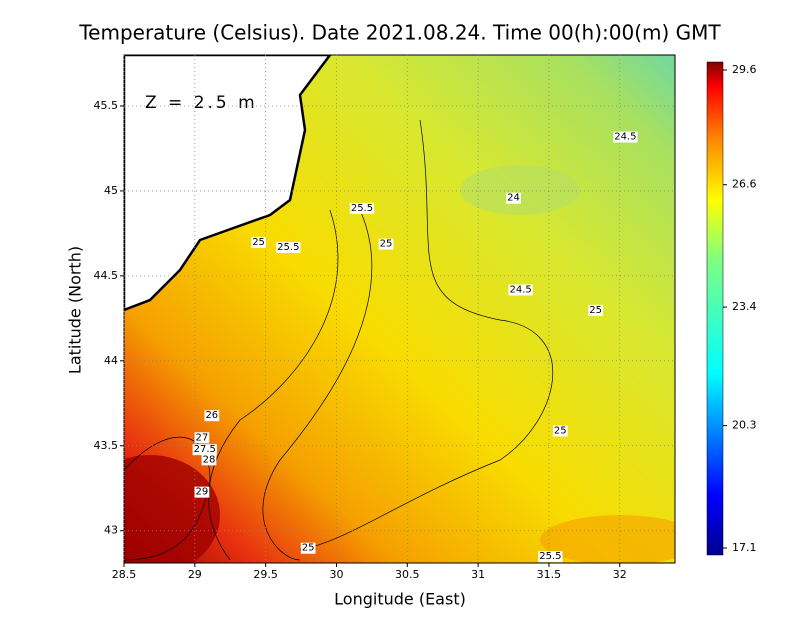 The height and width of the screenshot is (618, 800). What do you see at coordinates (111, 360) in the screenshot?
I see `y-tick-label: 44` at bounding box center [111, 360].